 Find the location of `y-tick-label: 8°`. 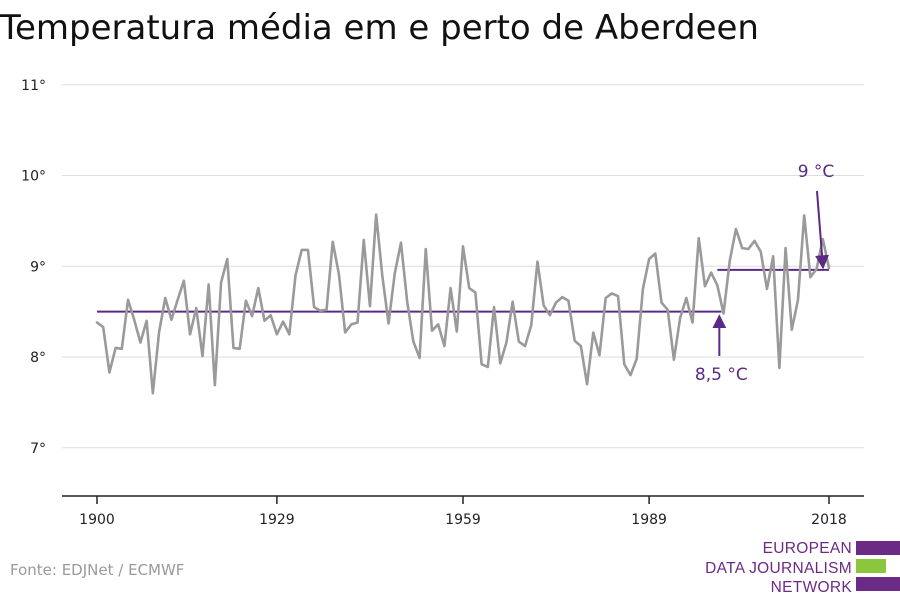

y-tick-label: 8° is located at coordinates (38, 358).